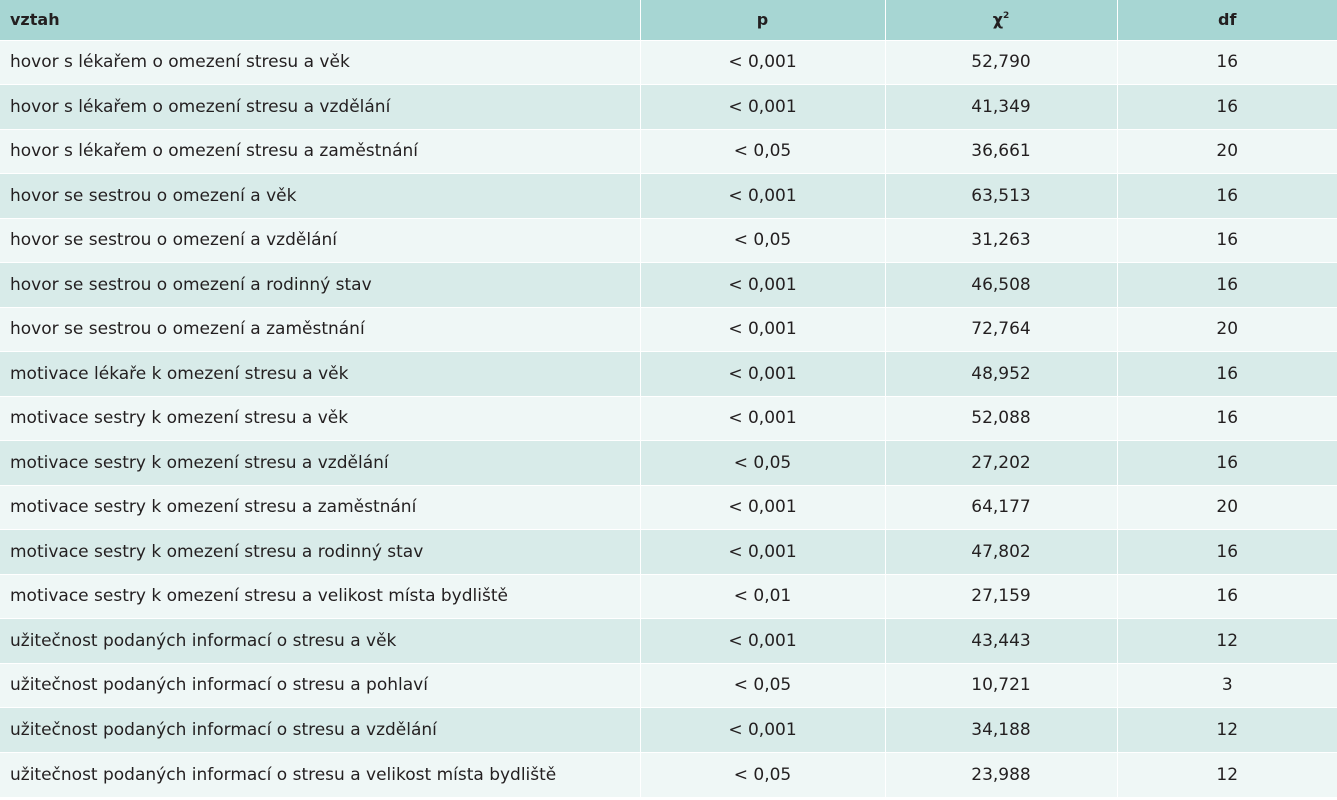  What do you see at coordinates (1001, 685) in the screenshot?
I see `cell-chi-square: 10,721` at bounding box center [1001, 685].